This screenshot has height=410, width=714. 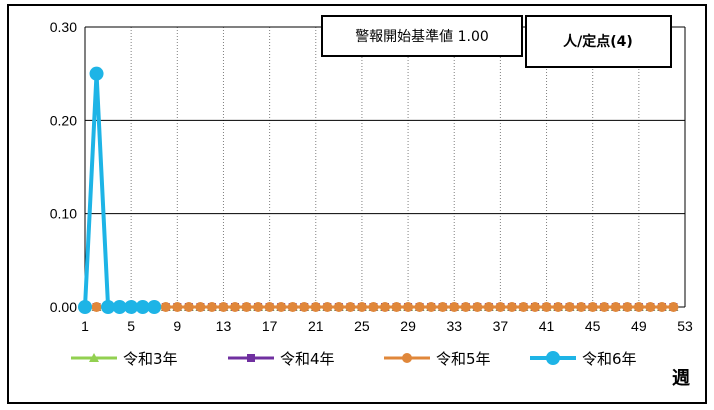 I want to click on x-tick-label: 9, so click(x=177, y=326).